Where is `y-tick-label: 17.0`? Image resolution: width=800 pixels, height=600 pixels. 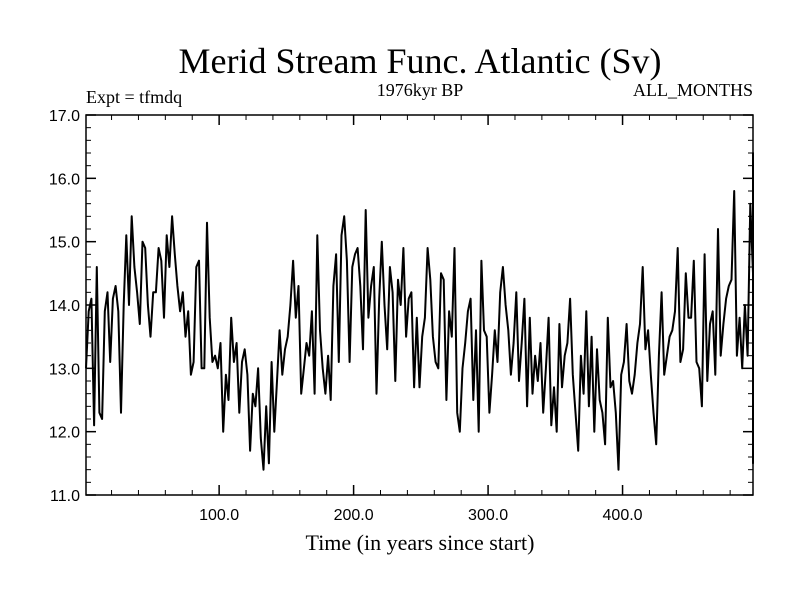 y-tick-label: 17.0 is located at coordinates (64, 116).